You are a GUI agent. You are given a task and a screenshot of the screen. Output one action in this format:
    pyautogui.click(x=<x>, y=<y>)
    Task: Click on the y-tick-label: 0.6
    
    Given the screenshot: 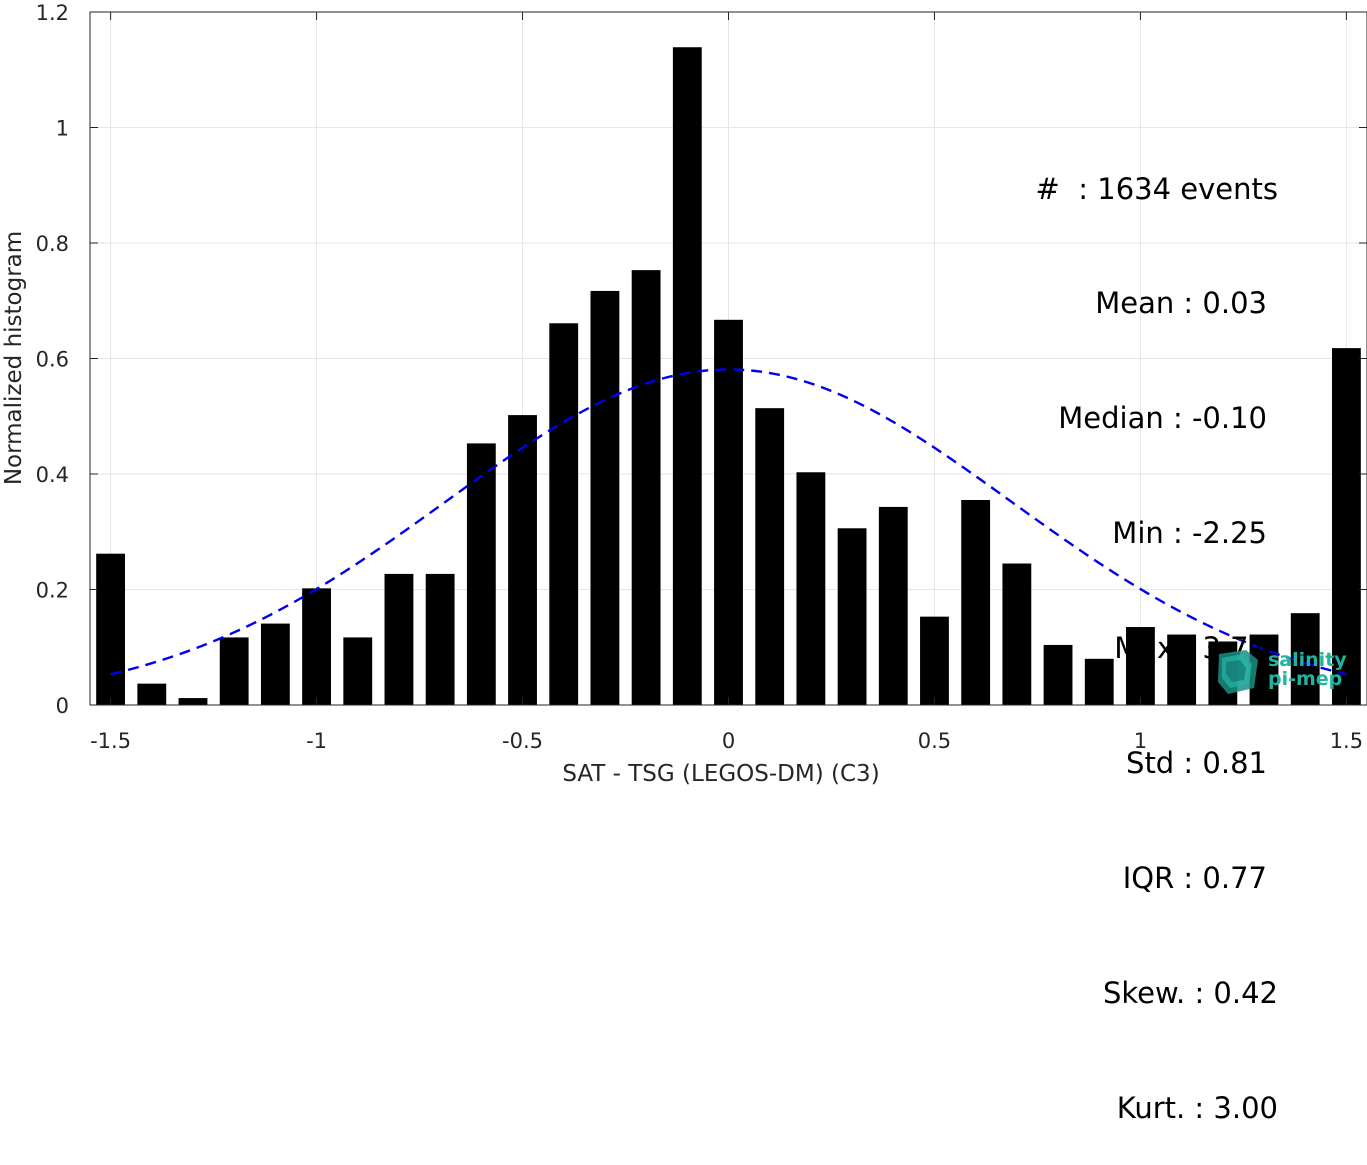 What is the action you would take?
    pyautogui.click(x=52, y=360)
    